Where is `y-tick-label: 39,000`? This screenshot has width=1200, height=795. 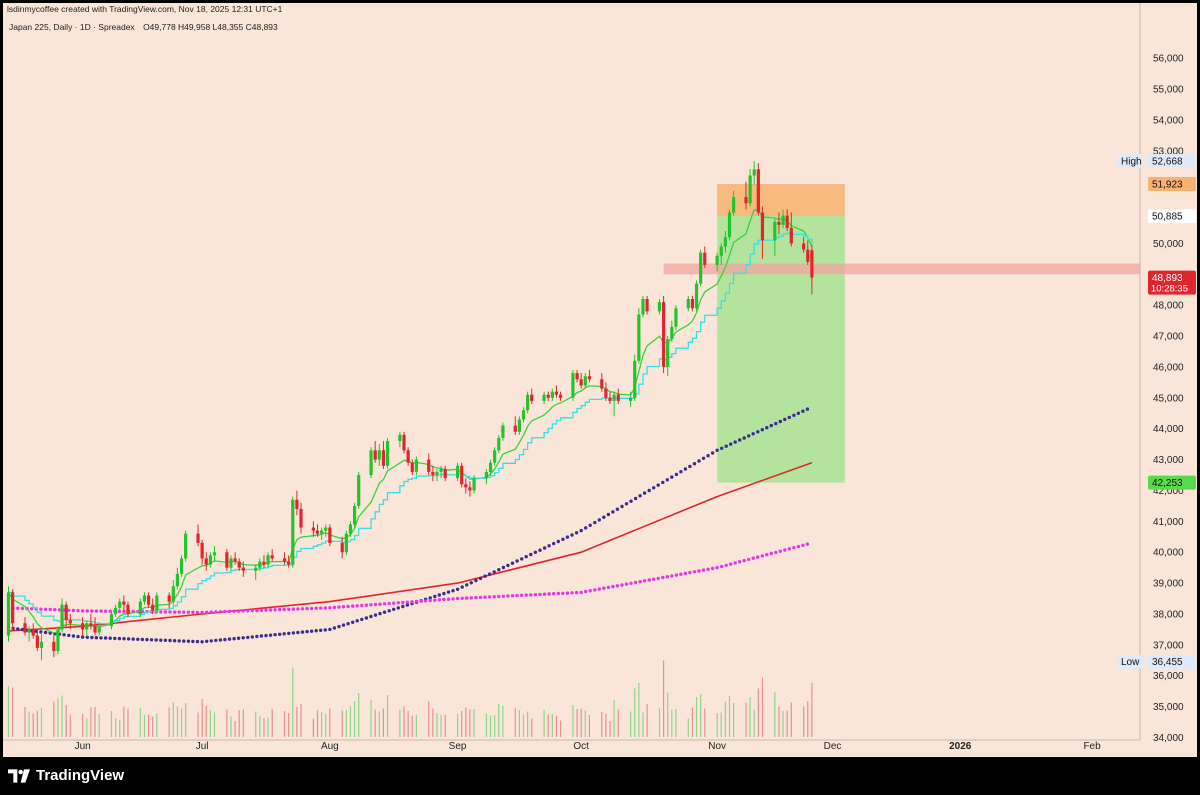
y-tick-label: 39,000 is located at coordinates (1168, 584).